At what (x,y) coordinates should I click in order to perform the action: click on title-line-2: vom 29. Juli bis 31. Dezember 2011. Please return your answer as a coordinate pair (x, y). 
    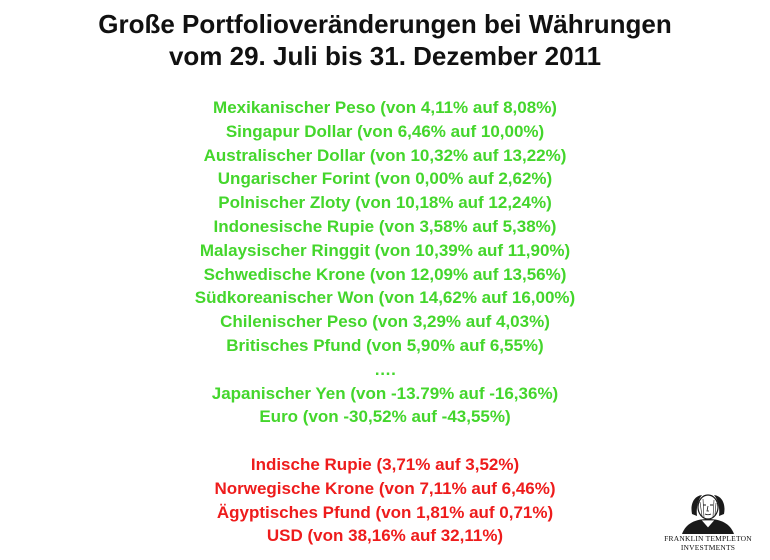
    Looking at the image, I should click on (385, 56).